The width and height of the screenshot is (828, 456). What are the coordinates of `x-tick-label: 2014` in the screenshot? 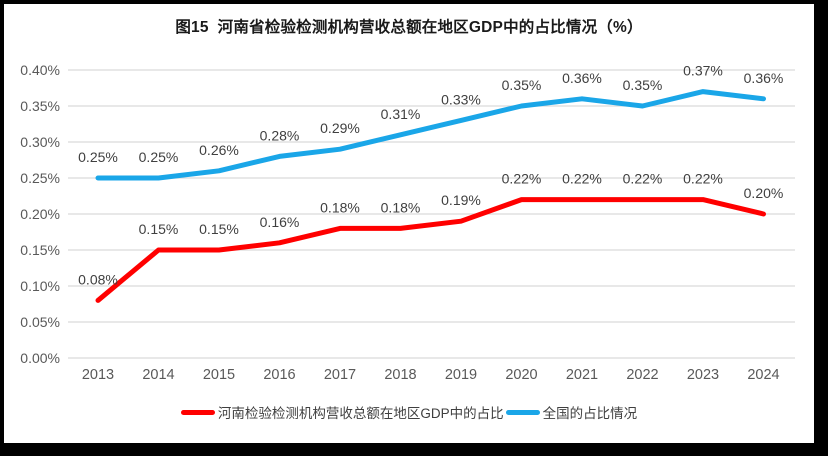 It's located at (158, 375).